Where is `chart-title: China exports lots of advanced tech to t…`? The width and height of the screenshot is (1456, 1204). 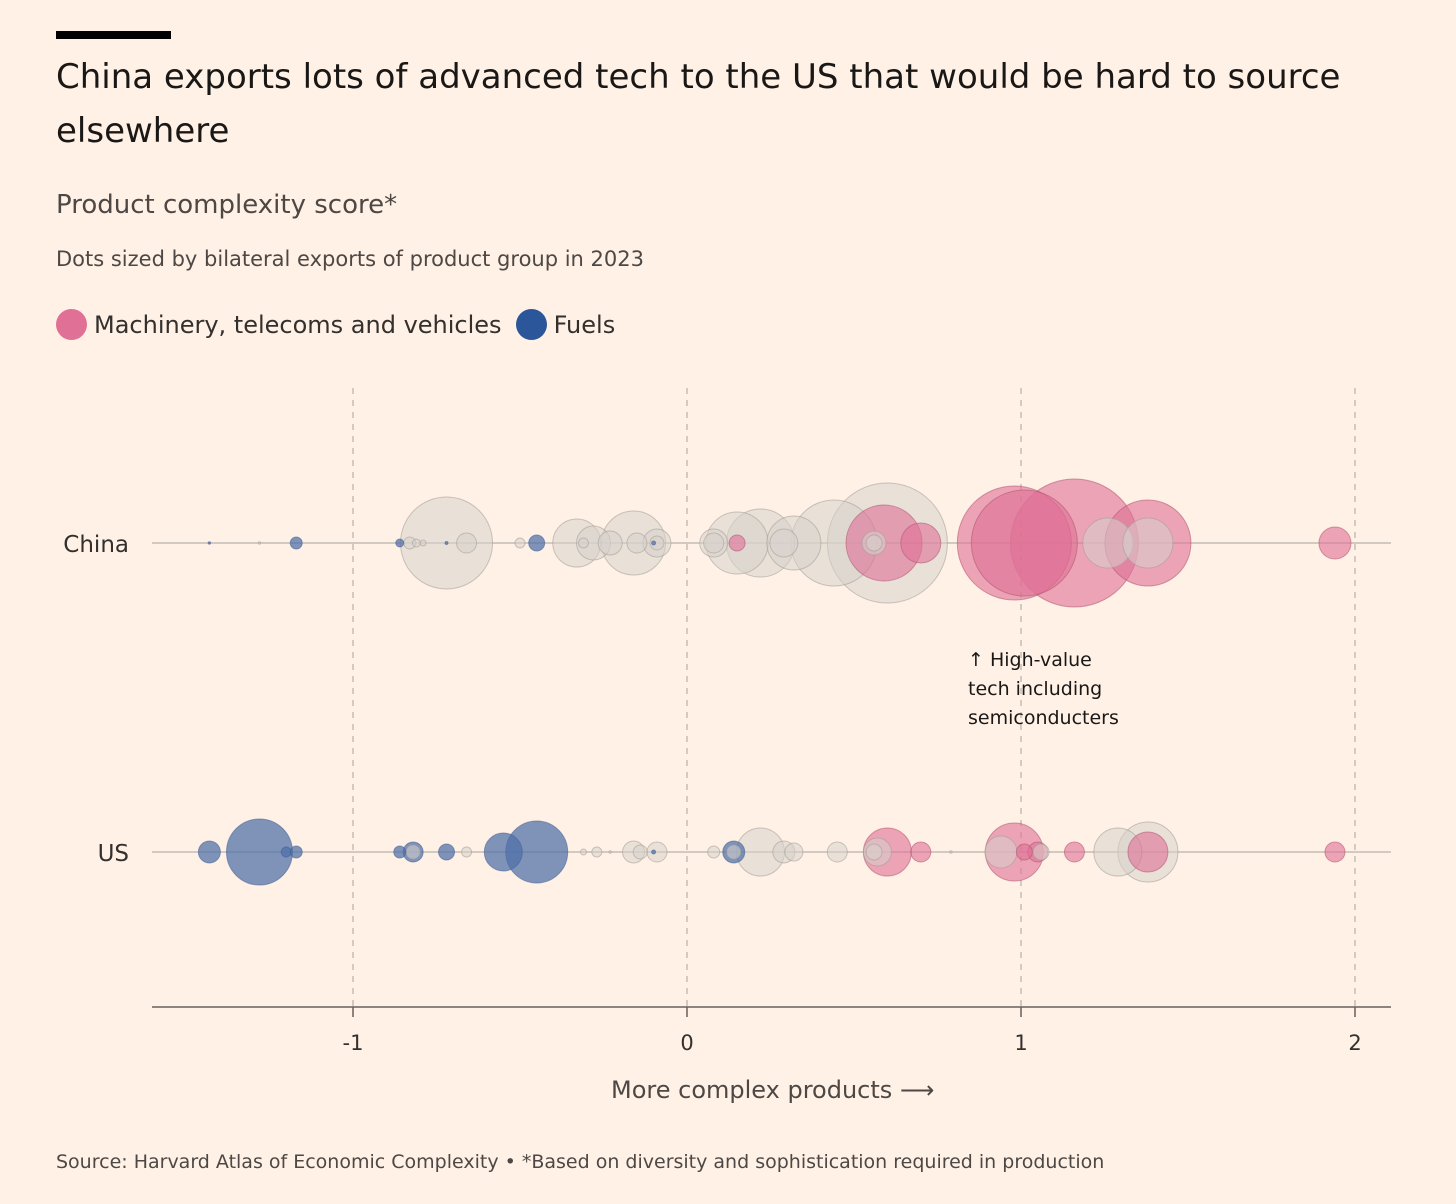
chart-title: China exports lots of advanced tech to t… is located at coordinates (698, 104).